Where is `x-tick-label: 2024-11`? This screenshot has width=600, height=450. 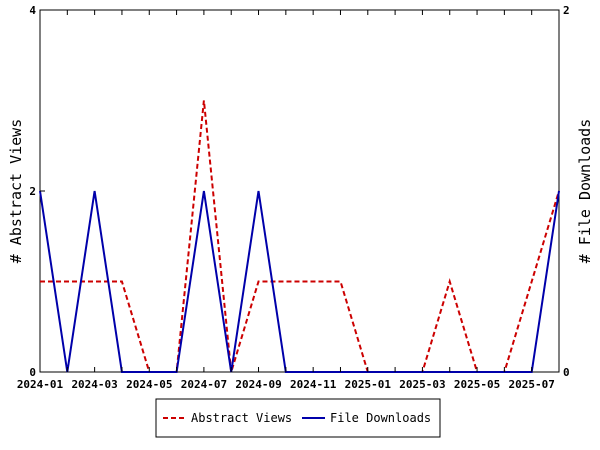
x-tick-label: 2024-11 is located at coordinates (313, 384).